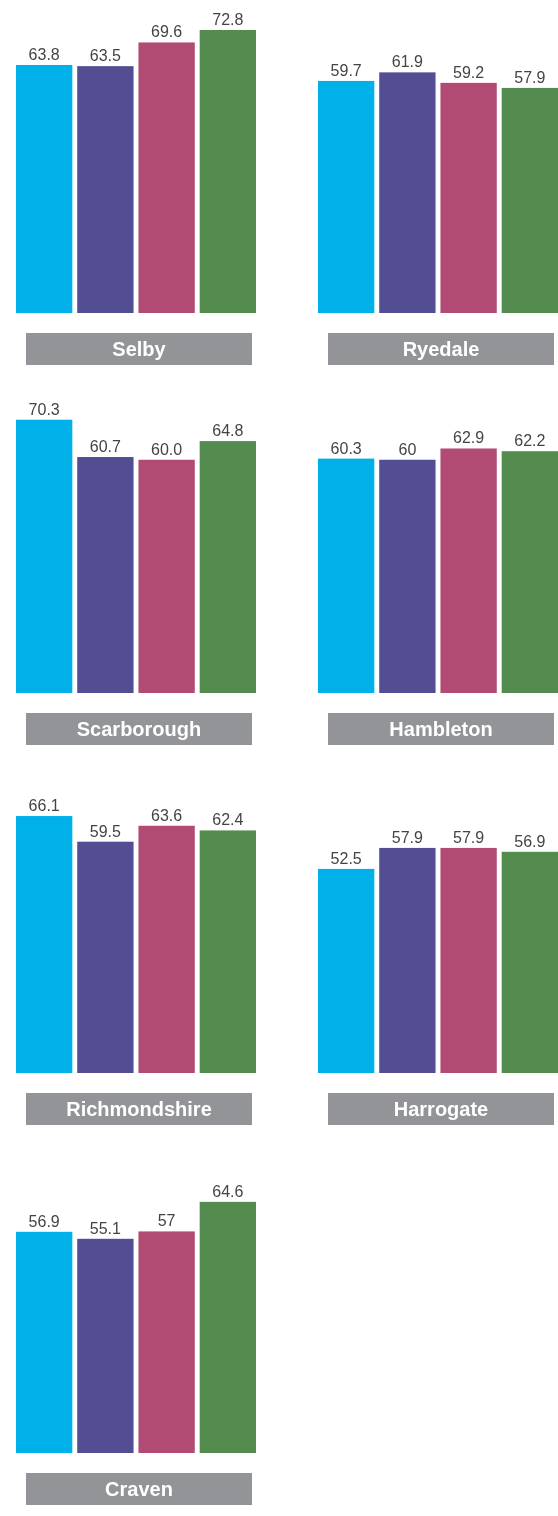 The image size is (558, 1516). I want to click on text: Ryedale, so click(441, 349).